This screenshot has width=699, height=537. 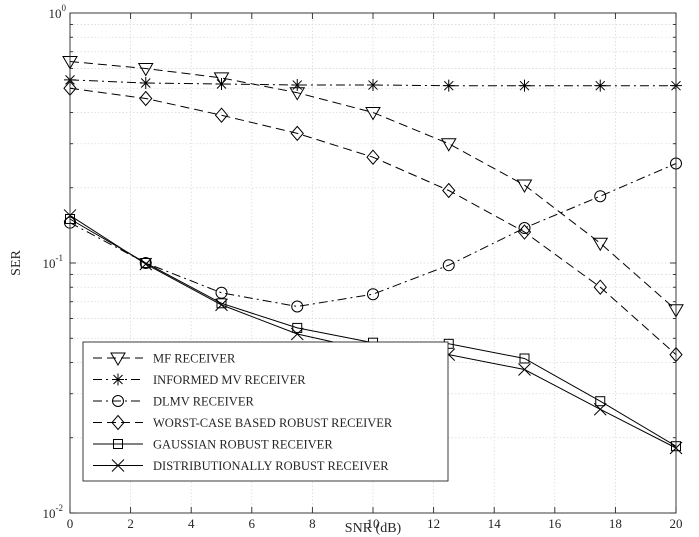 What do you see at coordinates (271, 466) in the screenshot?
I see `legend-label: DISTRIBUTIONALLY ROBUST RECEIVER` at bounding box center [271, 466].